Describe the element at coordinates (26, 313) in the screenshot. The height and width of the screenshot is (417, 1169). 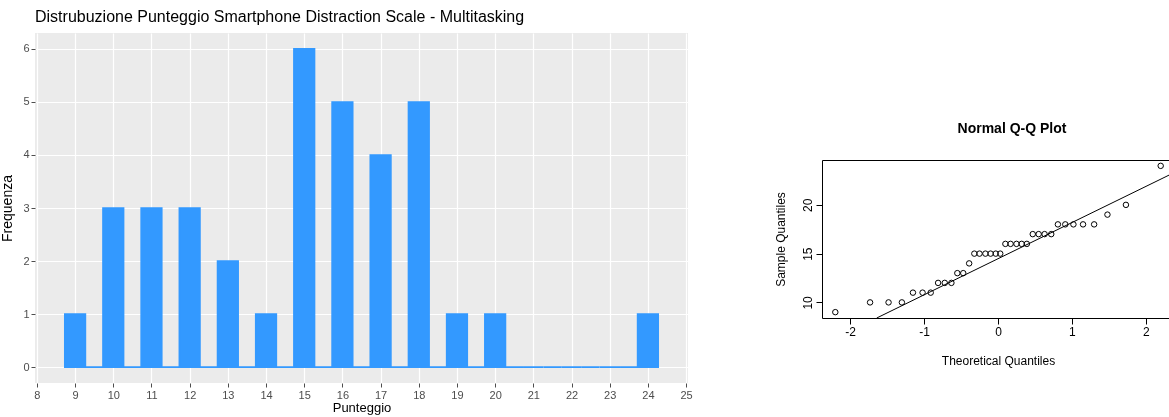
I see `y-tick-label: 1` at that location.